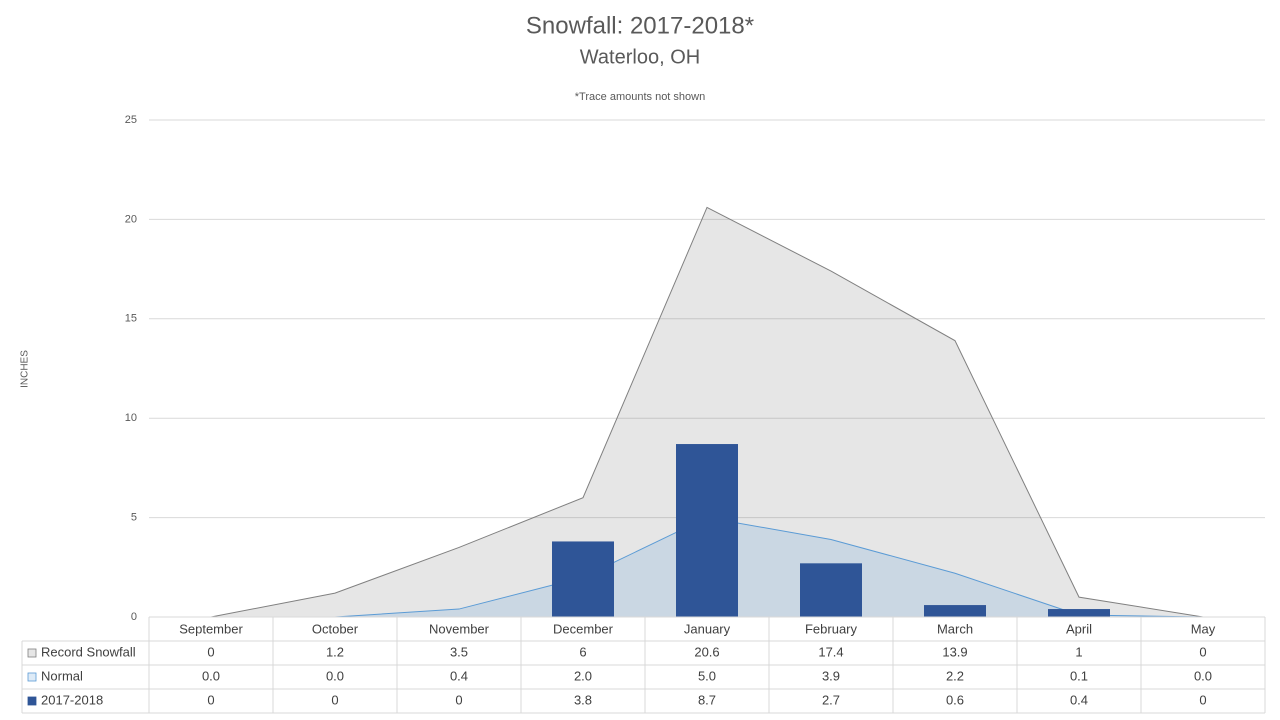 The width and height of the screenshot is (1280, 720). I want to click on x-tick-label: January, so click(707, 628).